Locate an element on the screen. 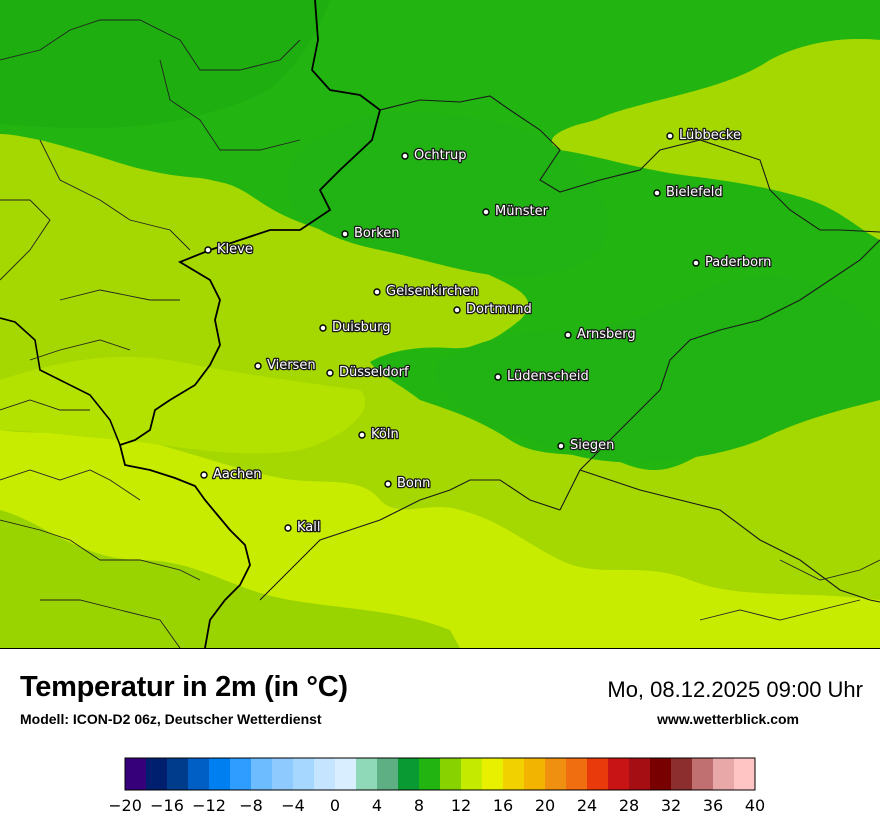 The image size is (880, 830). legend-canvas: −20 −16 −12 −8 −4 0 4 8 12 16 20 24 28 32 36 40 is located at coordinates (436, 786).